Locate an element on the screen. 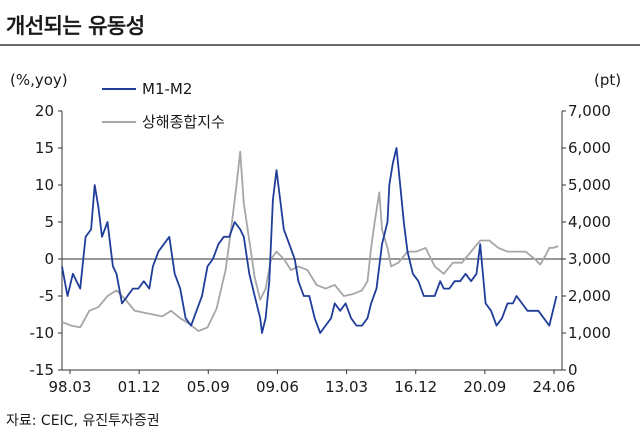 Image resolution: width=640 pixels, height=444 pixels. right-tick-label: 1,000 is located at coordinates (589, 333).